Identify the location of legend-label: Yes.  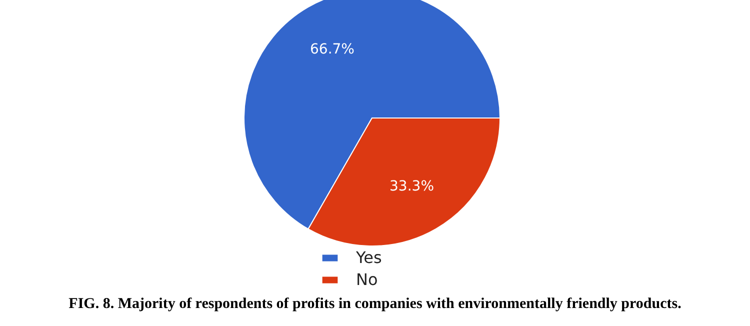
(368, 257).